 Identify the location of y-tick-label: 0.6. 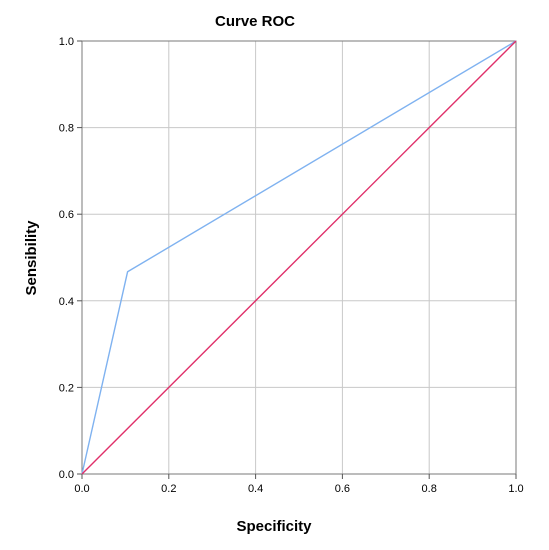
(66, 215).